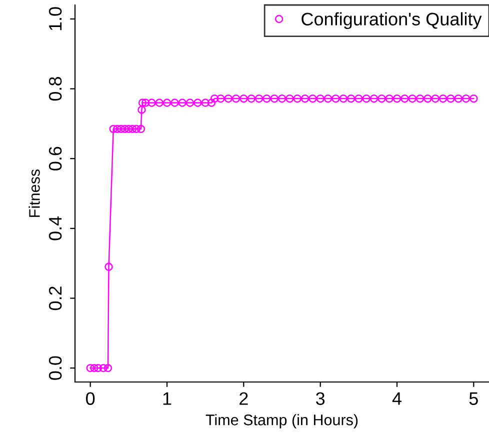 The image size is (489, 444). What do you see at coordinates (397, 398) in the screenshot?
I see `x-tick-label: 4` at bounding box center [397, 398].